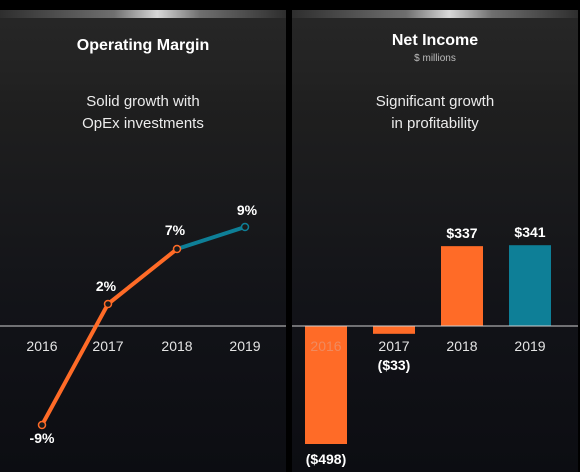 The height and width of the screenshot is (472, 580). What do you see at coordinates (143, 45) in the screenshot?
I see `panel-title: Operating Margin` at bounding box center [143, 45].